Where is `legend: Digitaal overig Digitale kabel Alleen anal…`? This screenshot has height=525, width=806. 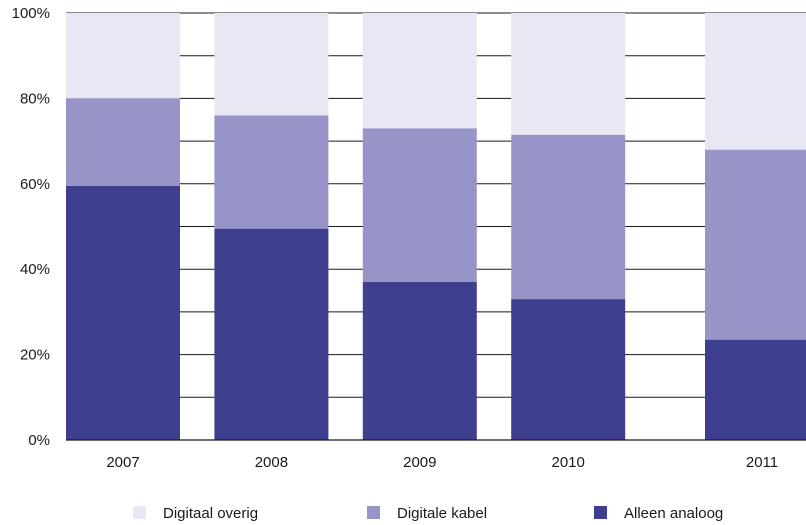
legend: Digitaal overig Digitale kabel Alleen anal… is located at coordinates (428, 513).